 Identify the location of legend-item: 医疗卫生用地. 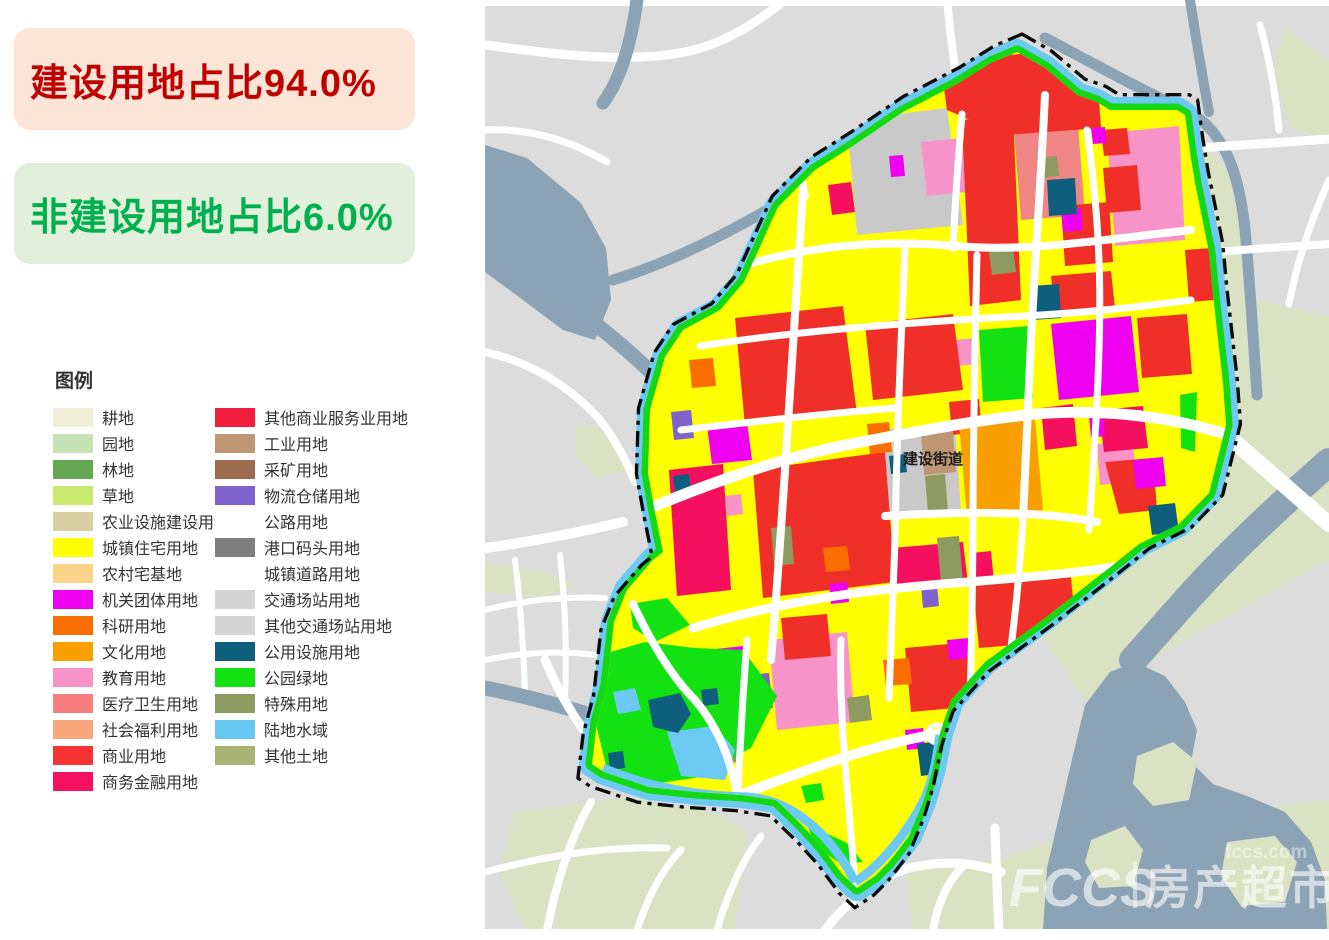
(153, 703).